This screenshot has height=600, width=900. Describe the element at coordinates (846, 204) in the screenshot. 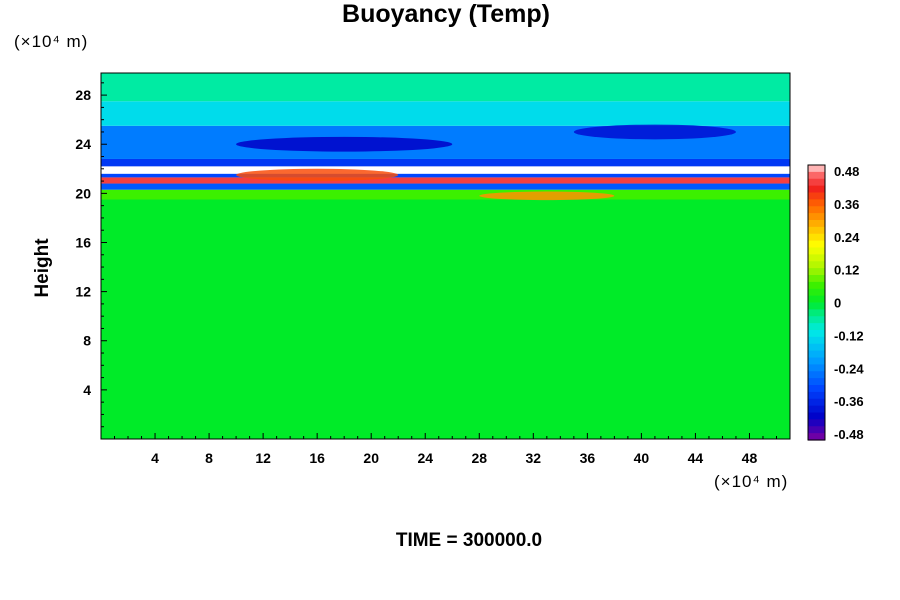

I see `colorbar-tick-label: 0.36` at that location.